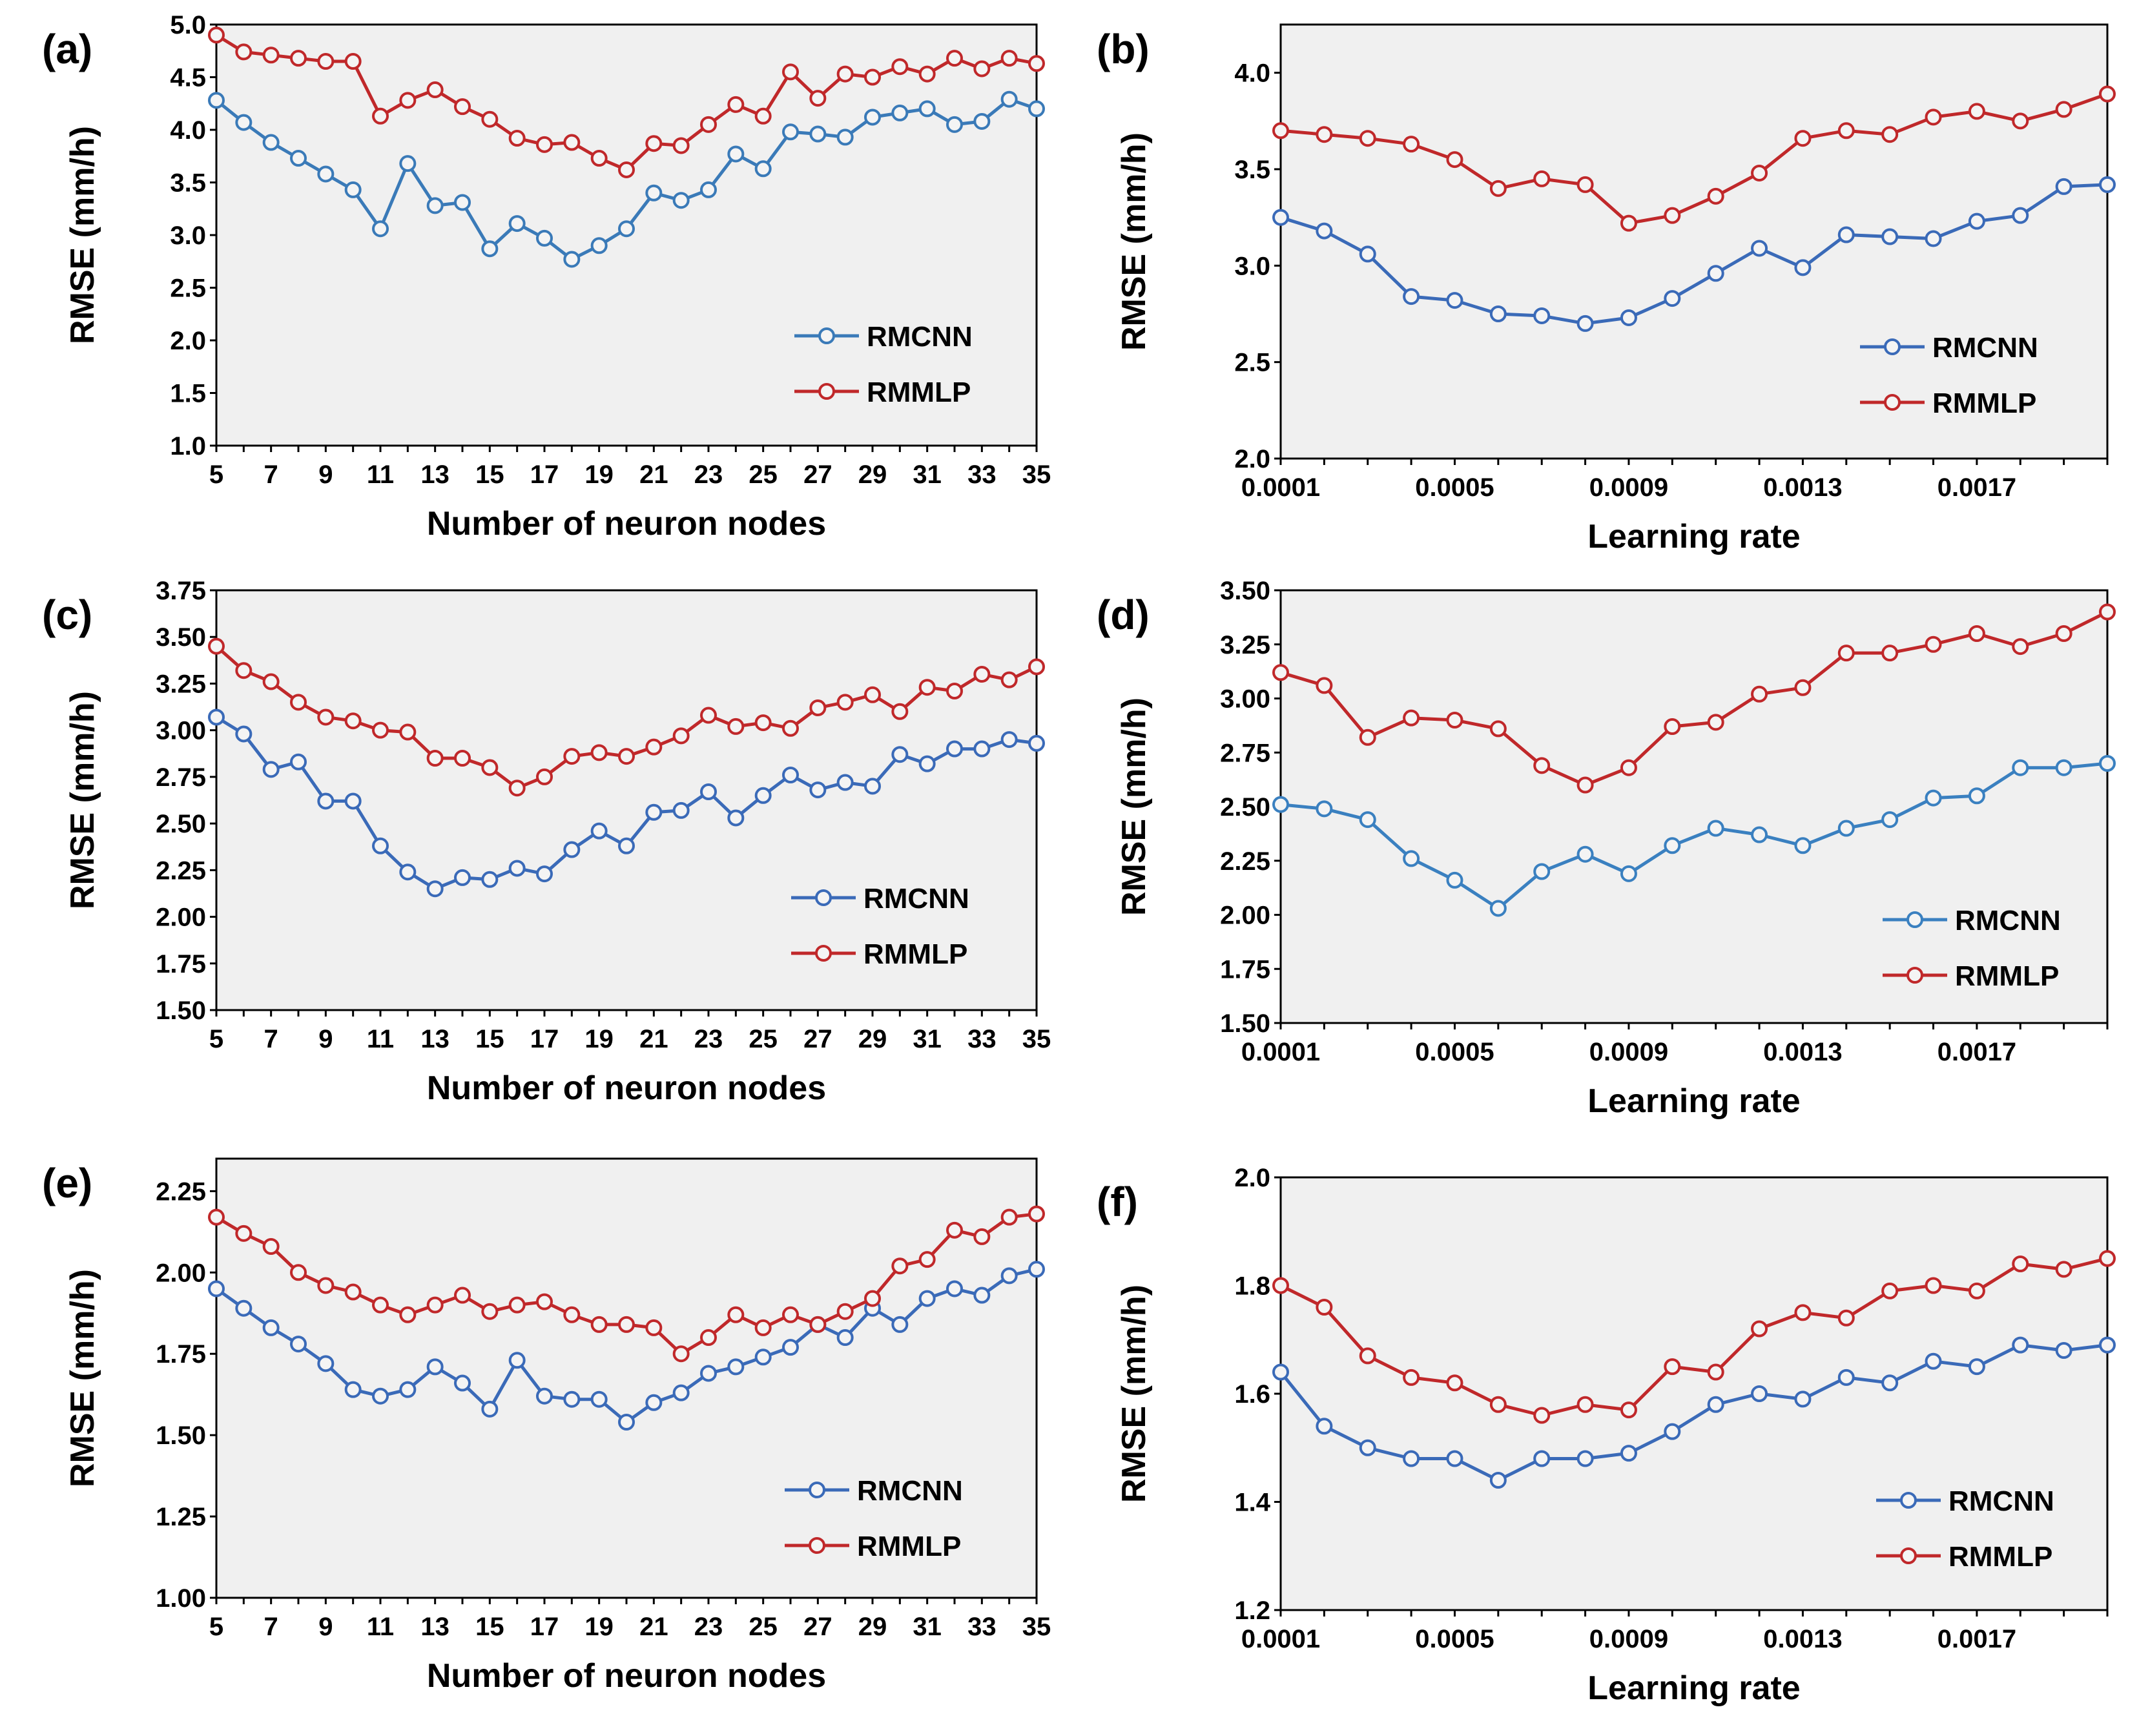 The width and height of the screenshot is (2139, 1736). Describe the element at coordinates (1694, 806) in the screenshot. I see `plot-area` at that location.